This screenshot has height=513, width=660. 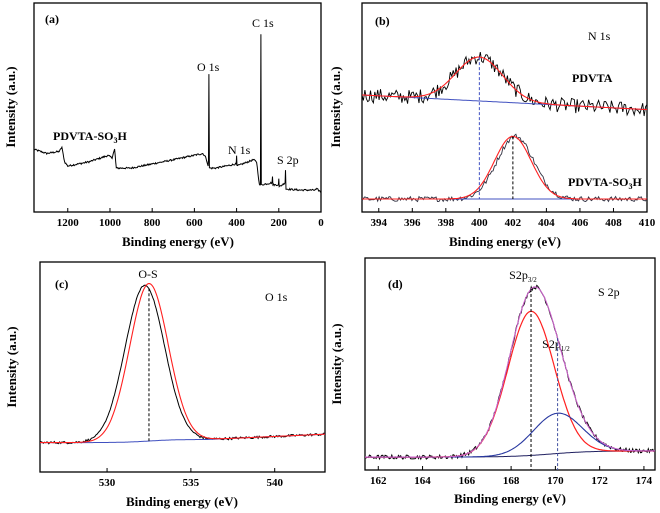 I want to click on panel-a-tag: (a), so click(x=52, y=19).